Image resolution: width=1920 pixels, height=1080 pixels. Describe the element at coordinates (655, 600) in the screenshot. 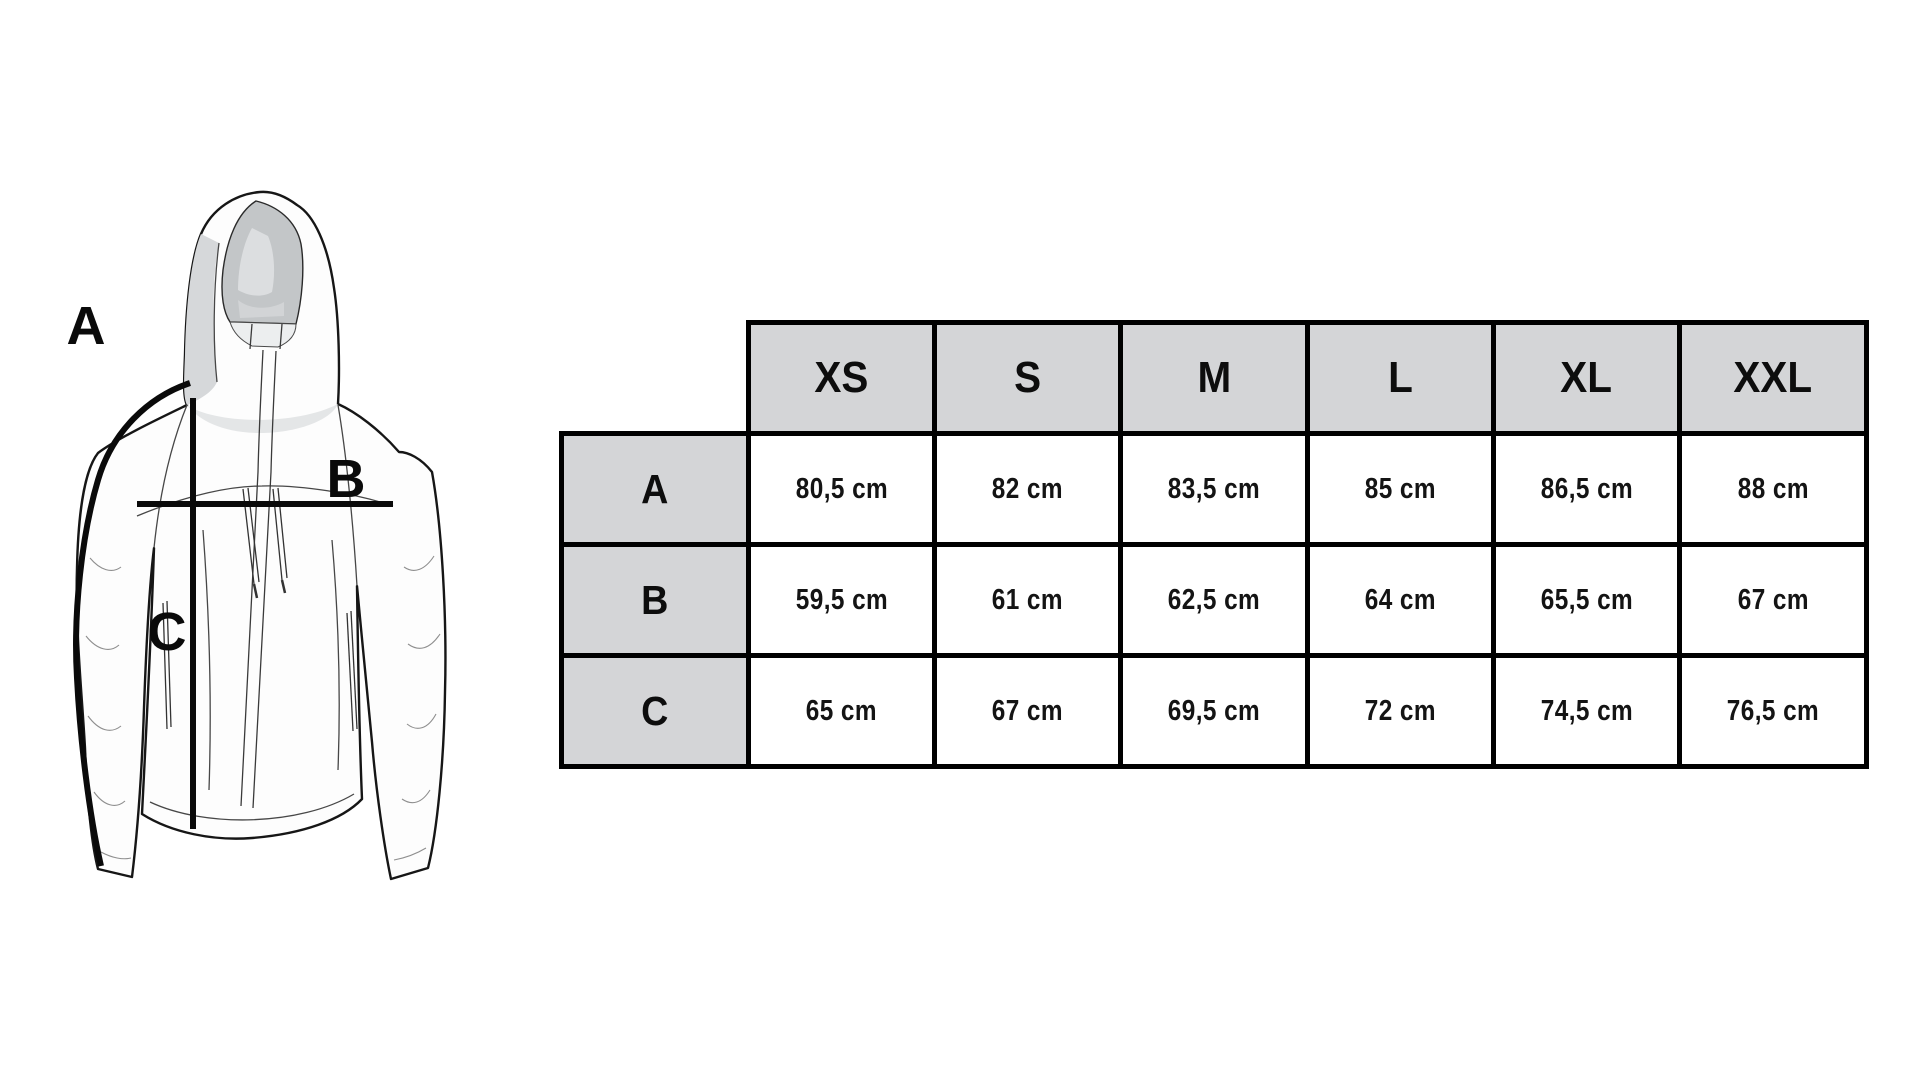

I see `row-label-b: B` at that location.